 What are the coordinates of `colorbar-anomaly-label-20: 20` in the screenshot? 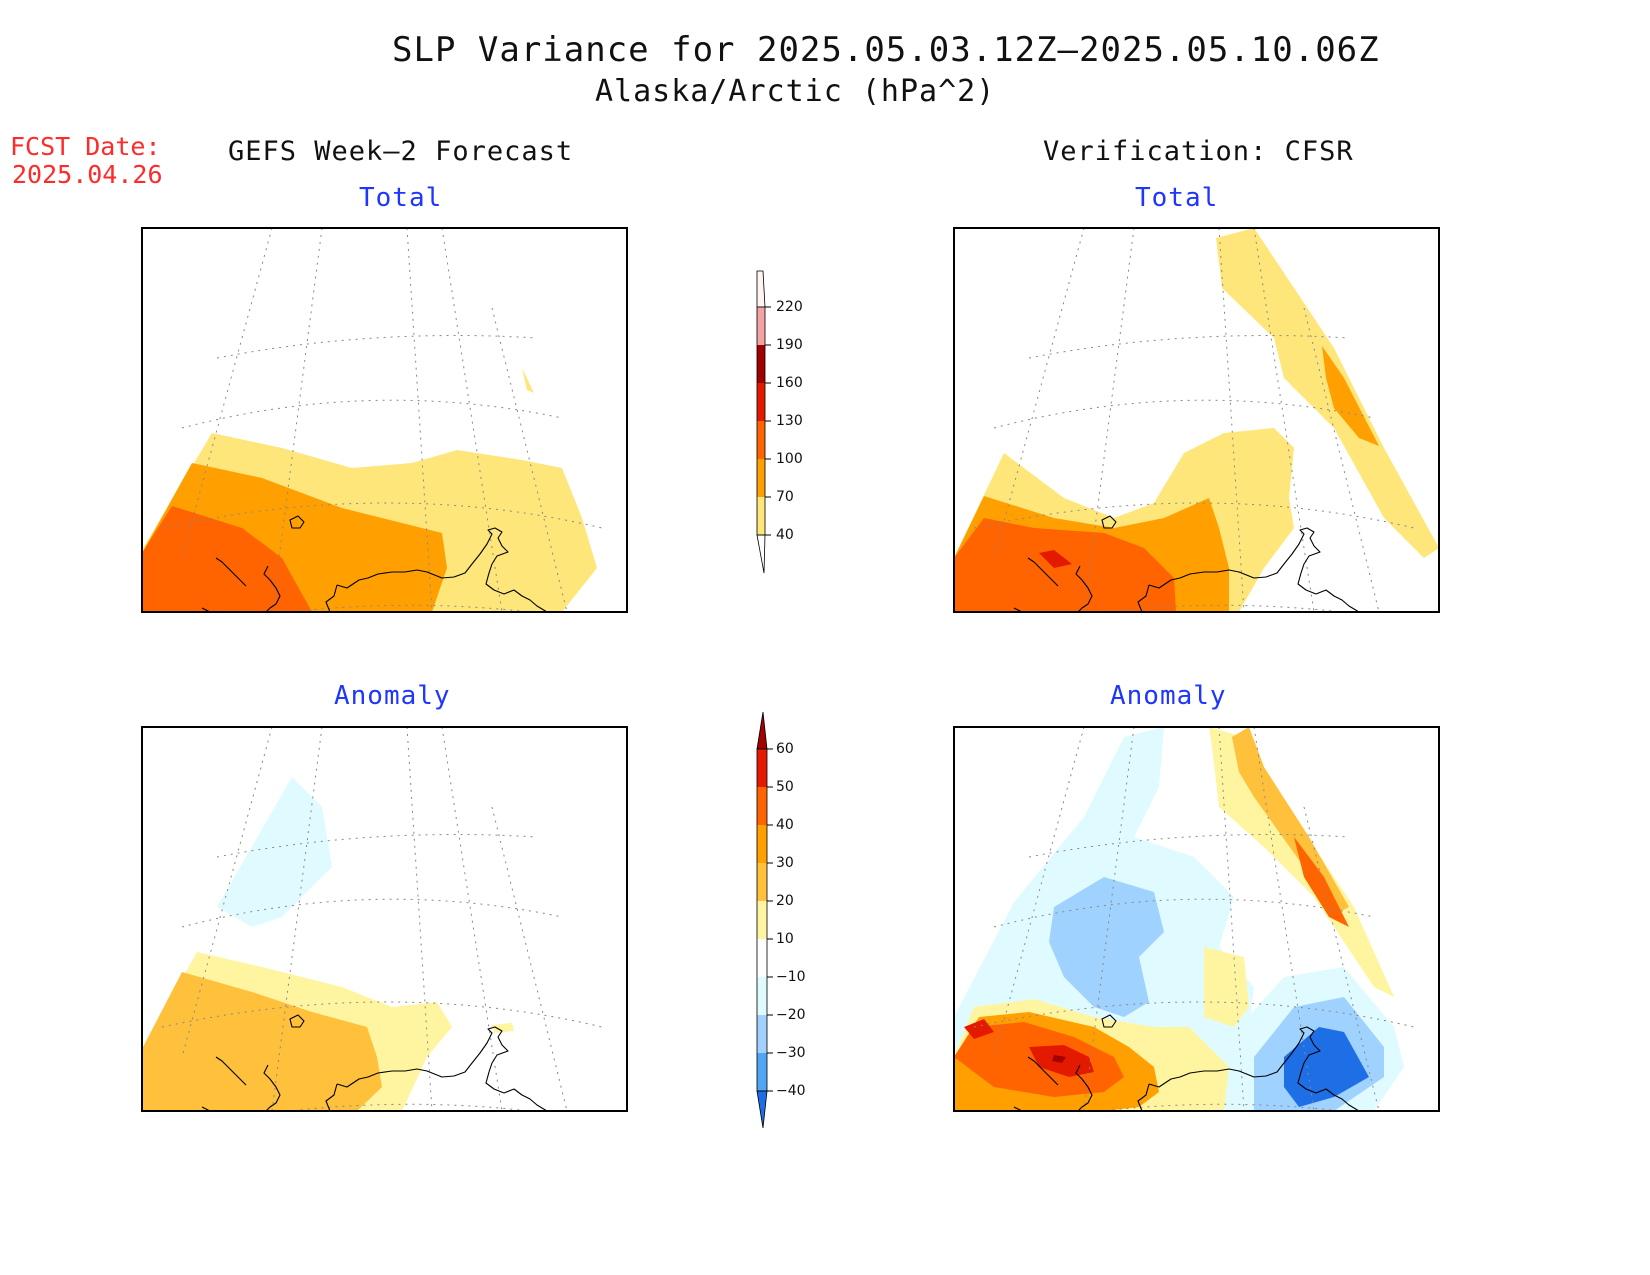 It's located at (785, 901).